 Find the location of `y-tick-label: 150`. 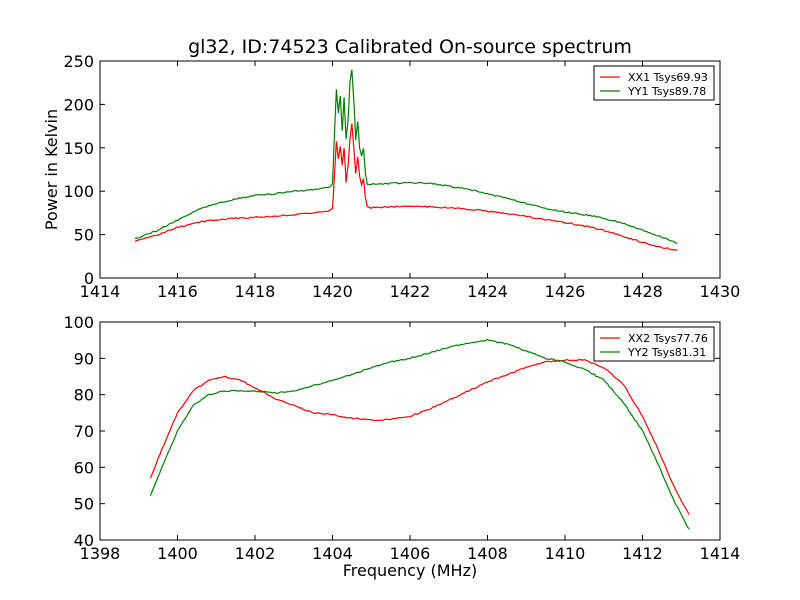

y-tick-label: 150 is located at coordinates (78, 148).